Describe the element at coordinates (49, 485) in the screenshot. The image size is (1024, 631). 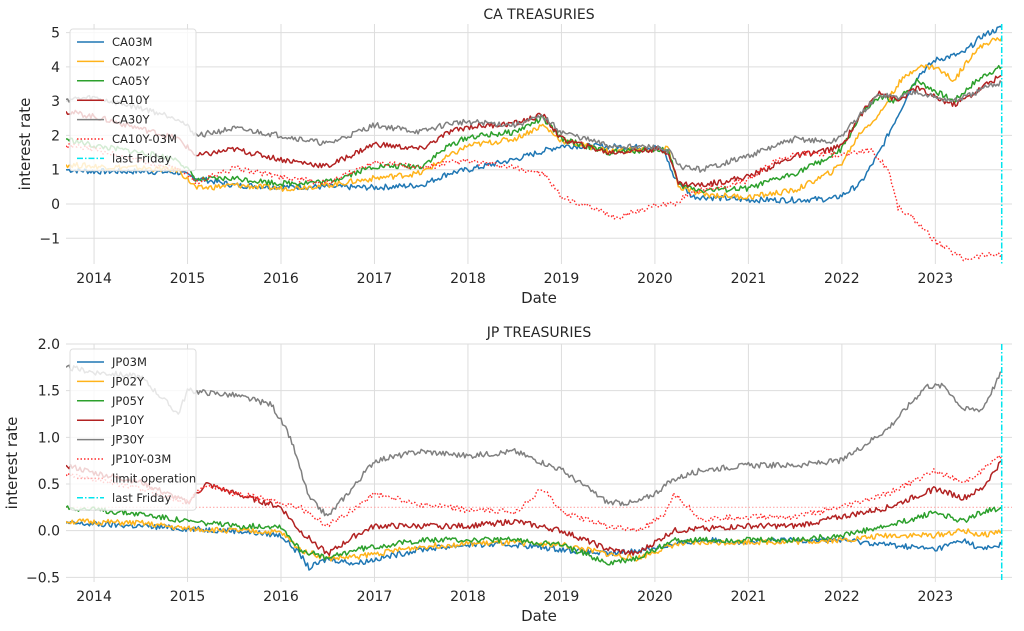
I see `y-tick-label: 0.5` at that location.